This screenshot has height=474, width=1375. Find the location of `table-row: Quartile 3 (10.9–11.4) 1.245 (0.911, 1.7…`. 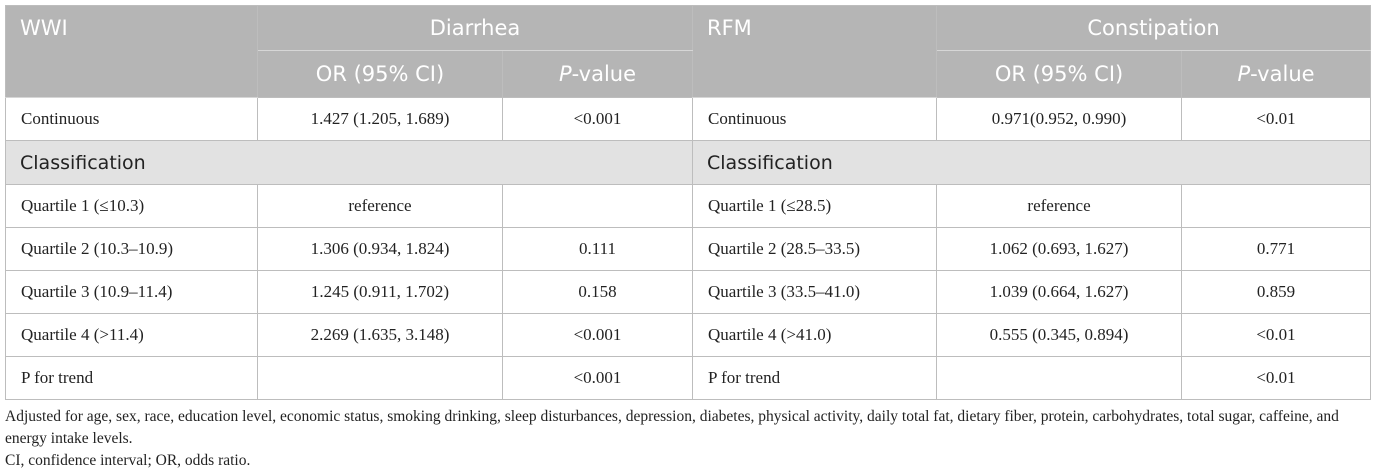

table-row: Quartile 3 (10.9–11.4) 1.245 (0.911, 1.7… is located at coordinates (688, 292).